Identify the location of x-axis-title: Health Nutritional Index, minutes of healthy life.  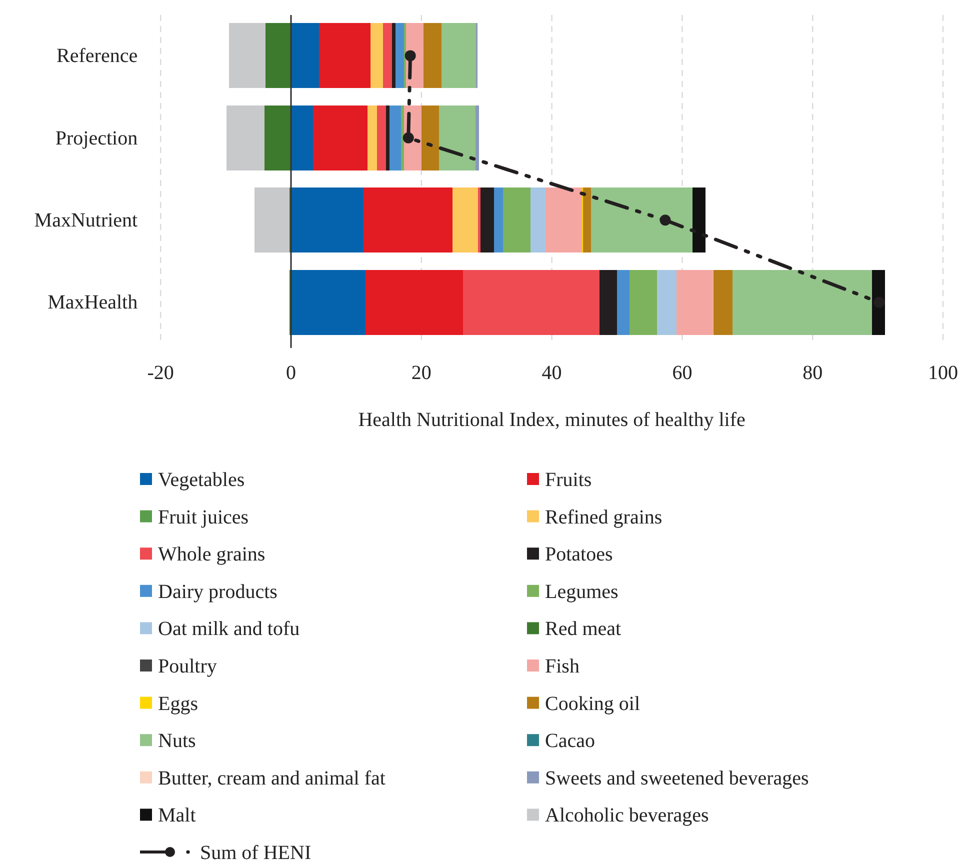
(552, 420).